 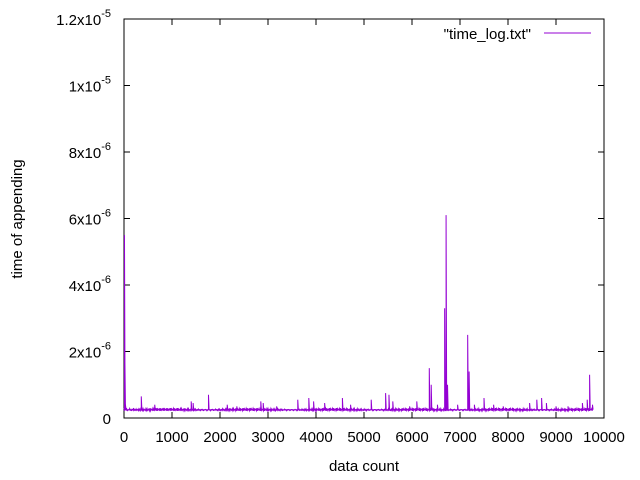 What do you see at coordinates (315, 437) in the screenshot?
I see `x-tick-label: 4000` at bounding box center [315, 437].